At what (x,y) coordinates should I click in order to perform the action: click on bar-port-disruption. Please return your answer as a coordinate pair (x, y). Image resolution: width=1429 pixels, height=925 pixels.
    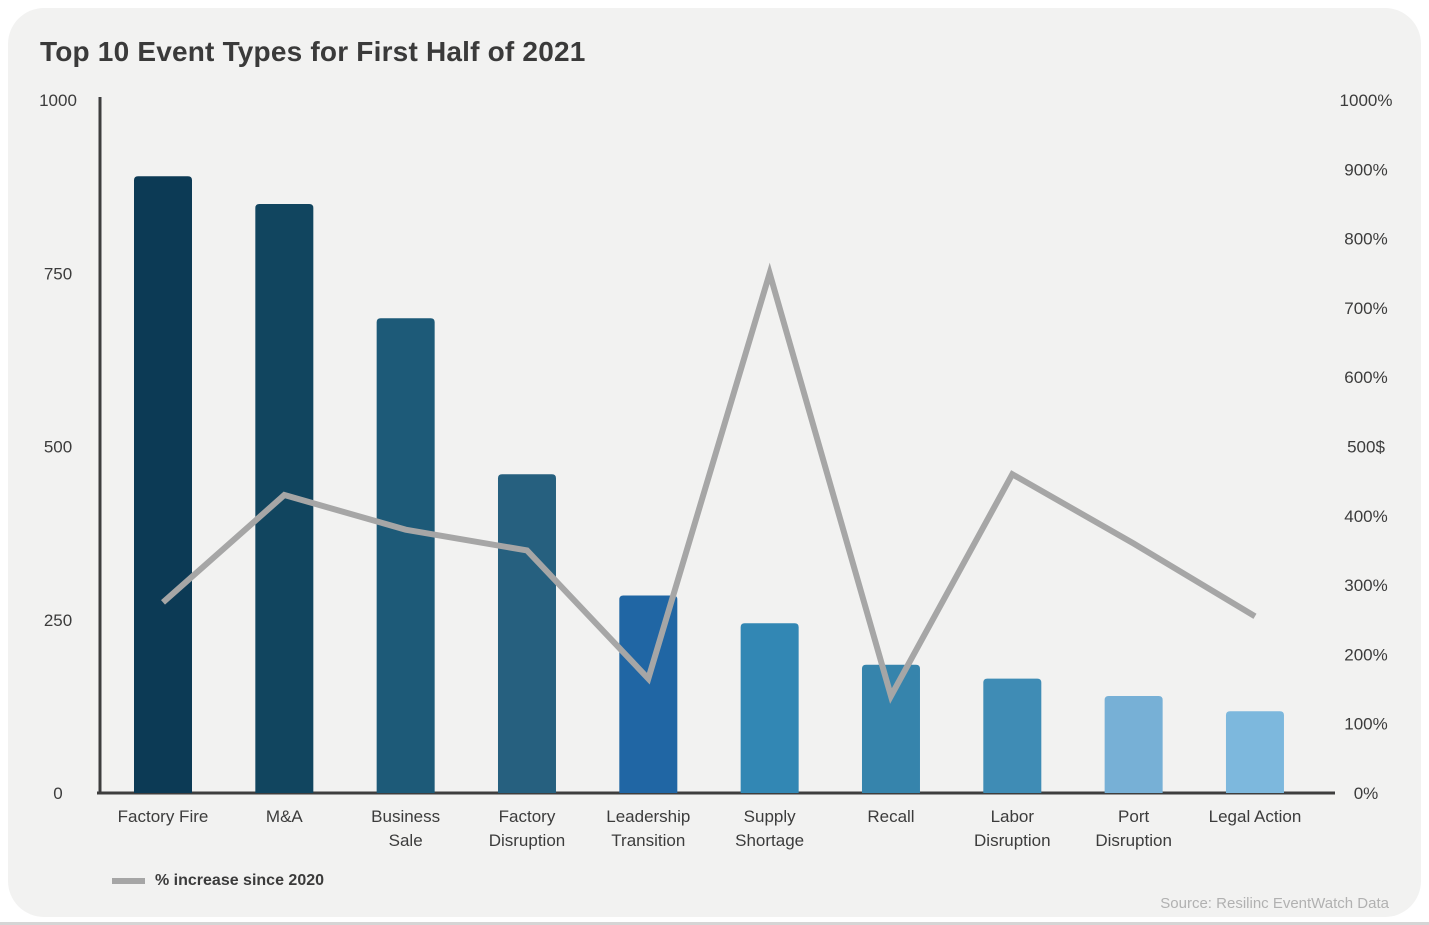
    Looking at the image, I should click on (1133, 744).